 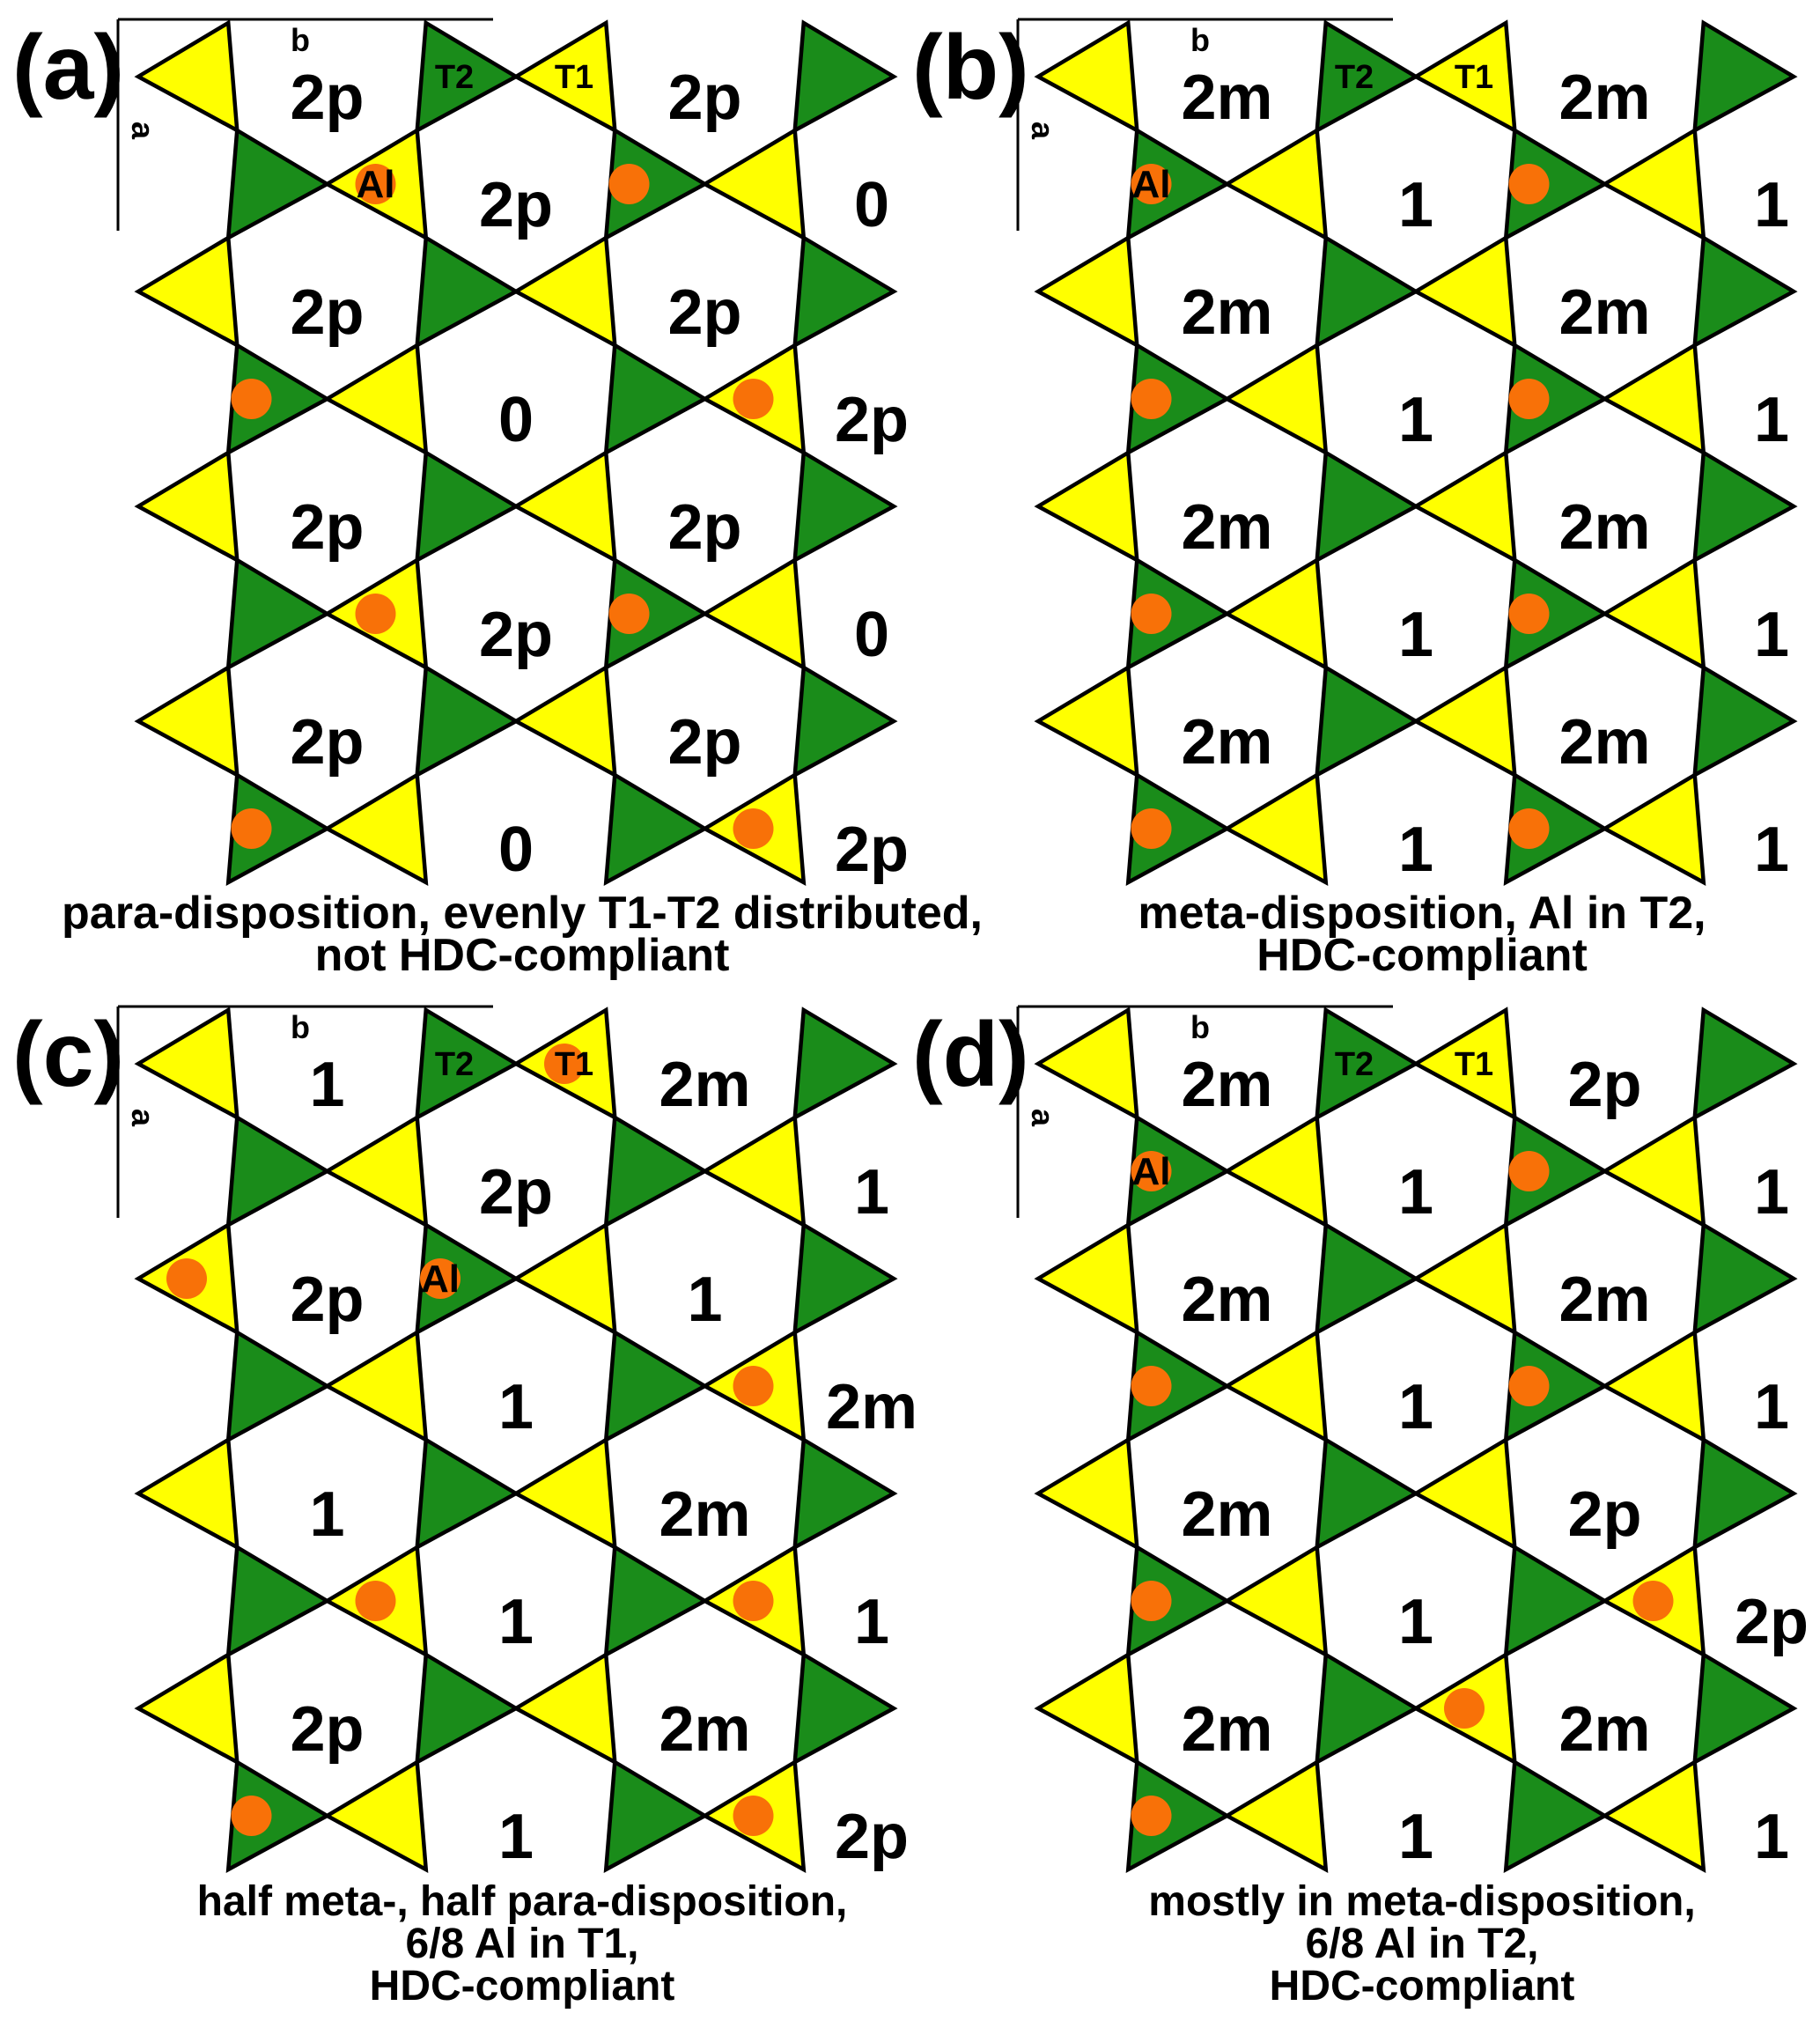 What do you see at coordinates (1422, 1944) in the screenshot?
I see `panel-caption-line: 6/8 Al in T2,` at bounding box center [1422, 1944].